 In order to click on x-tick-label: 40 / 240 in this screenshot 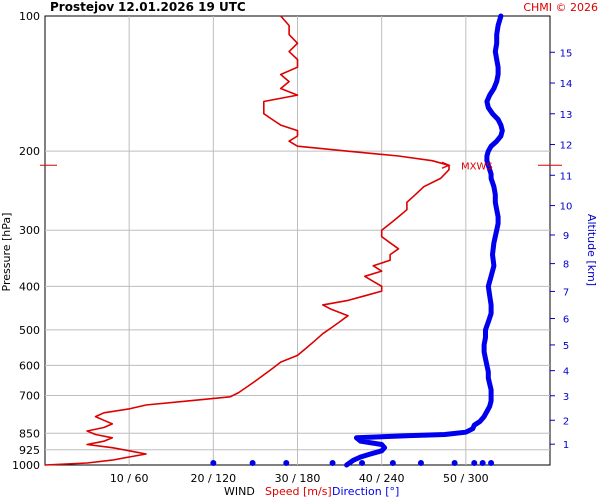, I will do `click(382, 478)`.